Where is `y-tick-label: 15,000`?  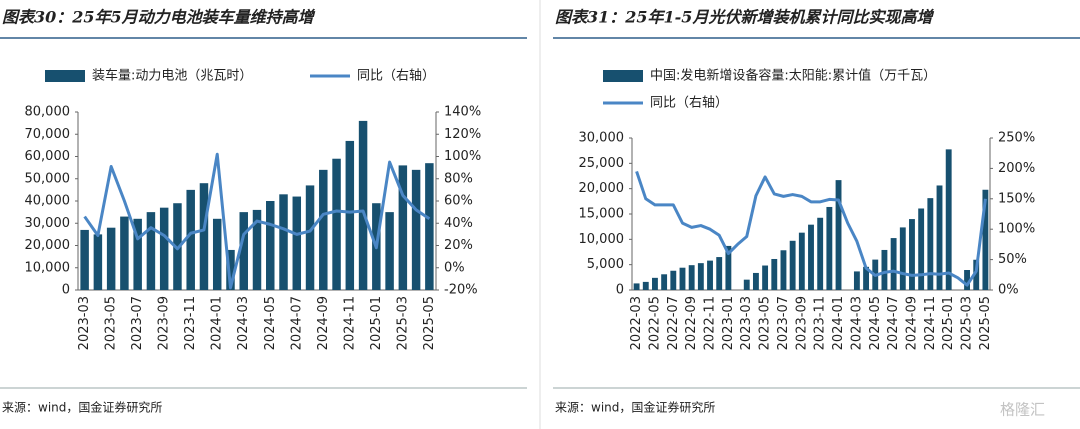
y-tick-label: 15,000 is located at coordinates (602, 214).